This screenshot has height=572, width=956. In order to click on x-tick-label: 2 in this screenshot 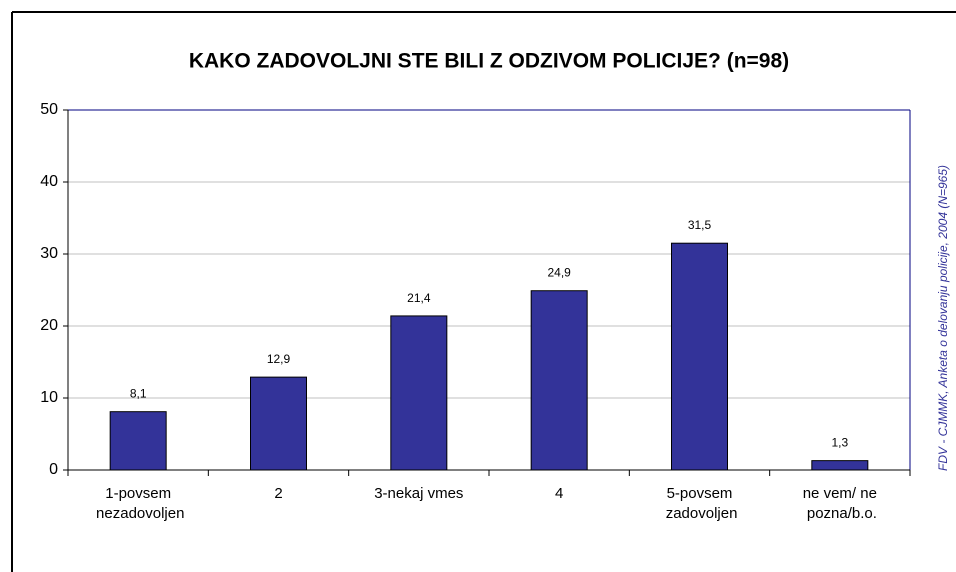, I will do `click(278, 493)`.